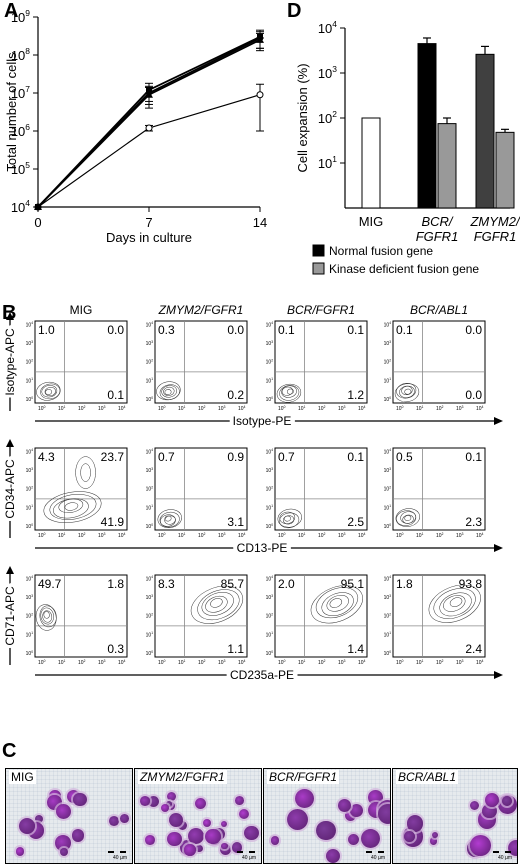 Image resolution: width=520 pixels, height=866 pixels. Describe the element at coordinates (353, 584) in the screenshot. I see `quadrant-upper-right-value: 95.1` at that location.